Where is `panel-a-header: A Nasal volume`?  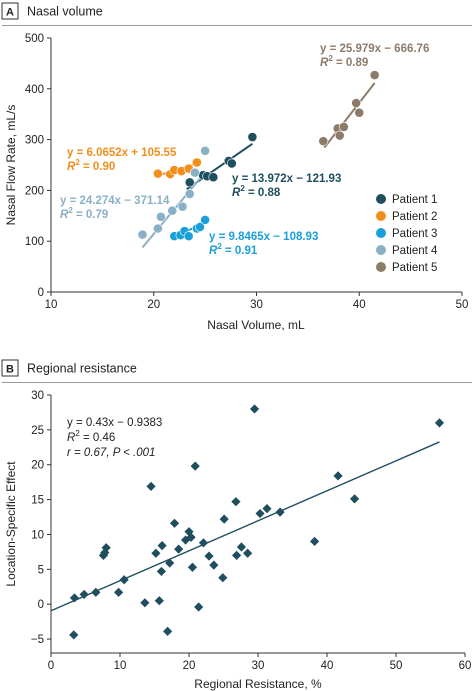 panel-a-header: A Nasal volume is located at coordinates (236, 14).